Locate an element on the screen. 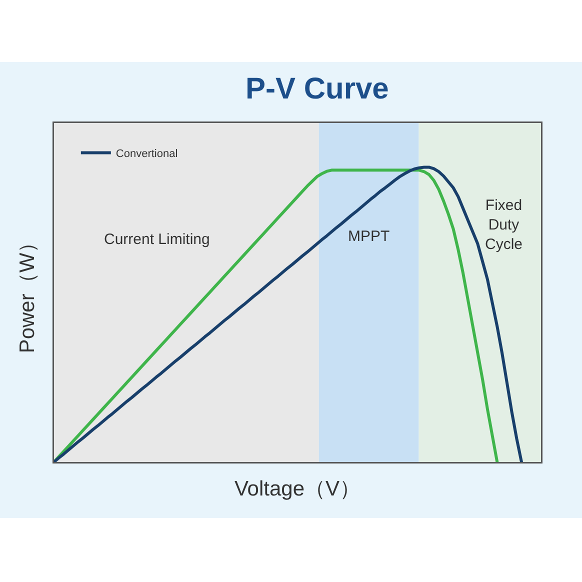  chart-title: P-V Curve is located at coordinates (317, 89).